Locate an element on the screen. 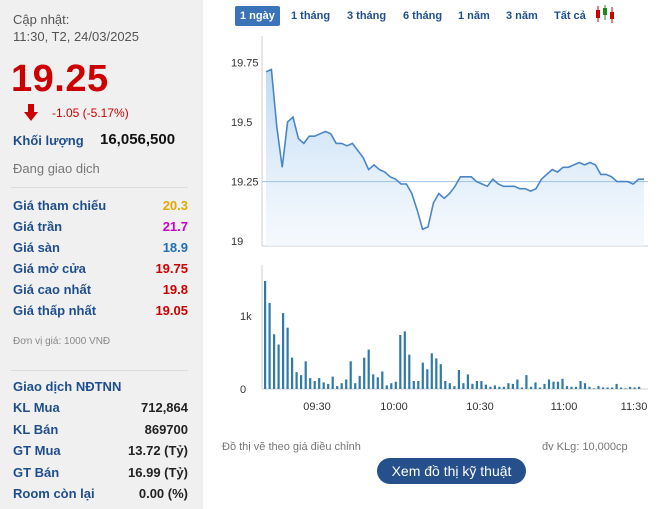  foreign-row-label: Room còn lại is located at coordinates (54, 493).